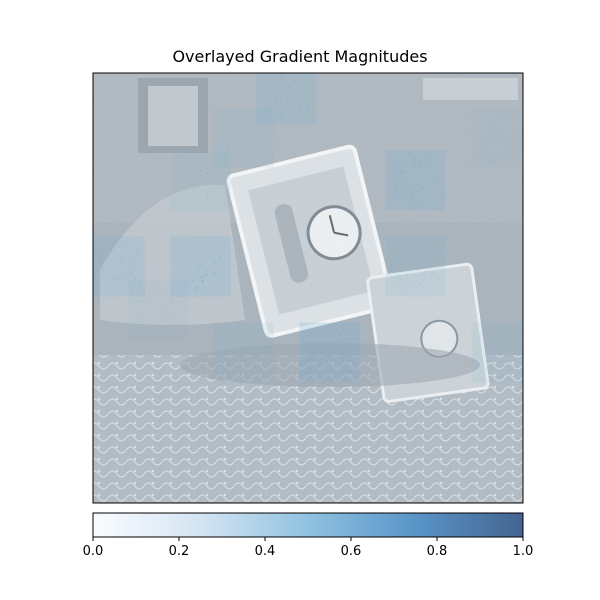 The image size is (600, 600). I want to click on colorbar: 0.0 0.2 0.4 0.6 0.8 1.0, so click(308, 535).